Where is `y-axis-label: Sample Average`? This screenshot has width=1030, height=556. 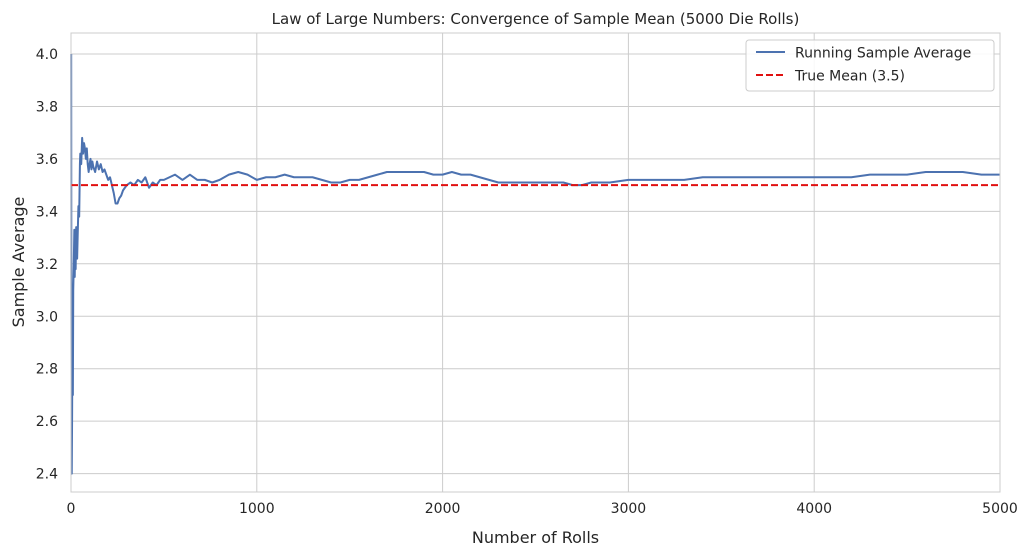 y-axis-label: Sample Average is located at coordinates (18, 262).